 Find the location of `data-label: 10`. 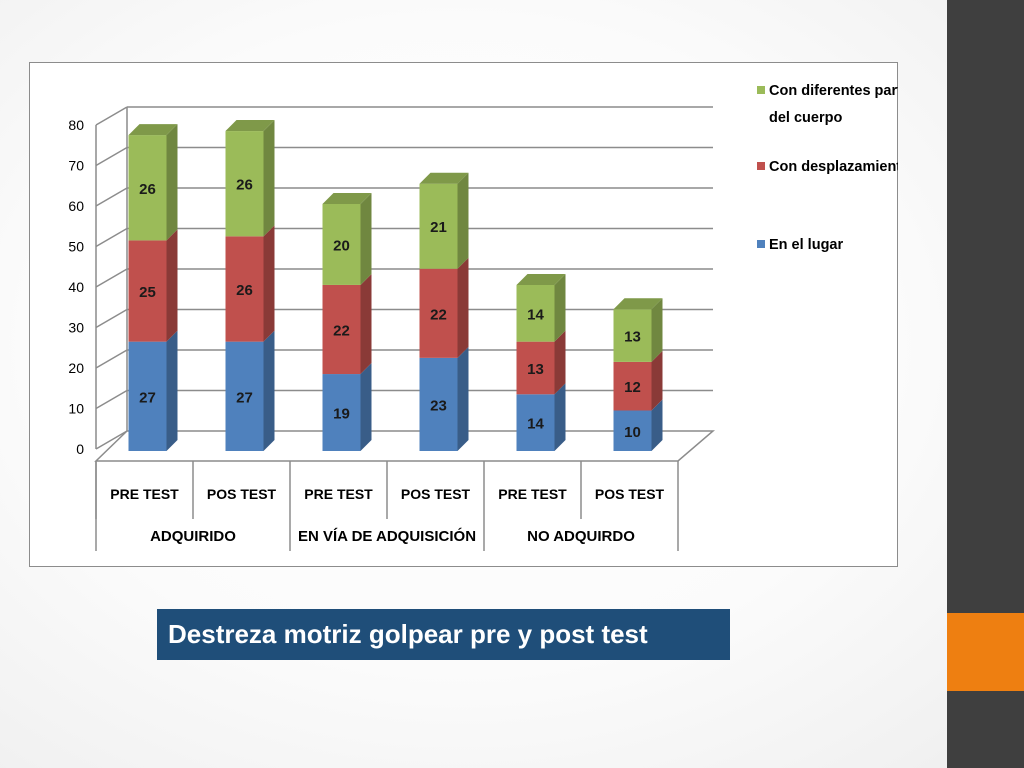

data-label: 10 is located at coordinates (632, 432).